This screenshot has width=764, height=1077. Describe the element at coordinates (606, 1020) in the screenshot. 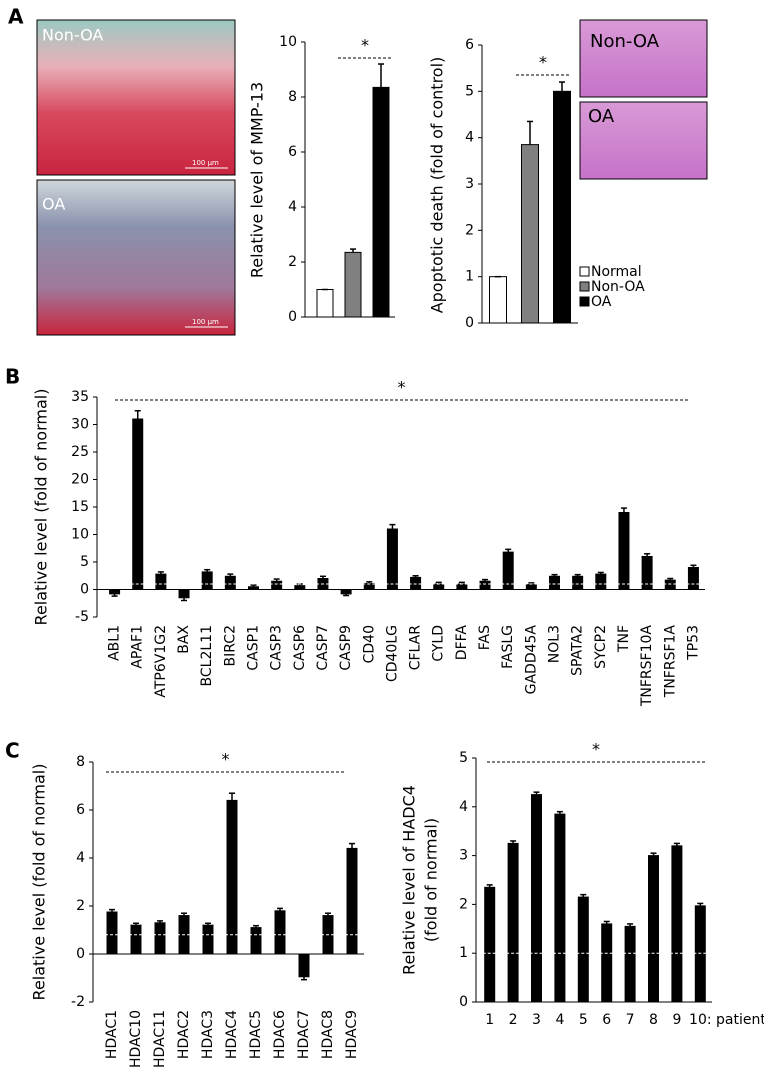

I see `x-tick-label: 6` at that location.